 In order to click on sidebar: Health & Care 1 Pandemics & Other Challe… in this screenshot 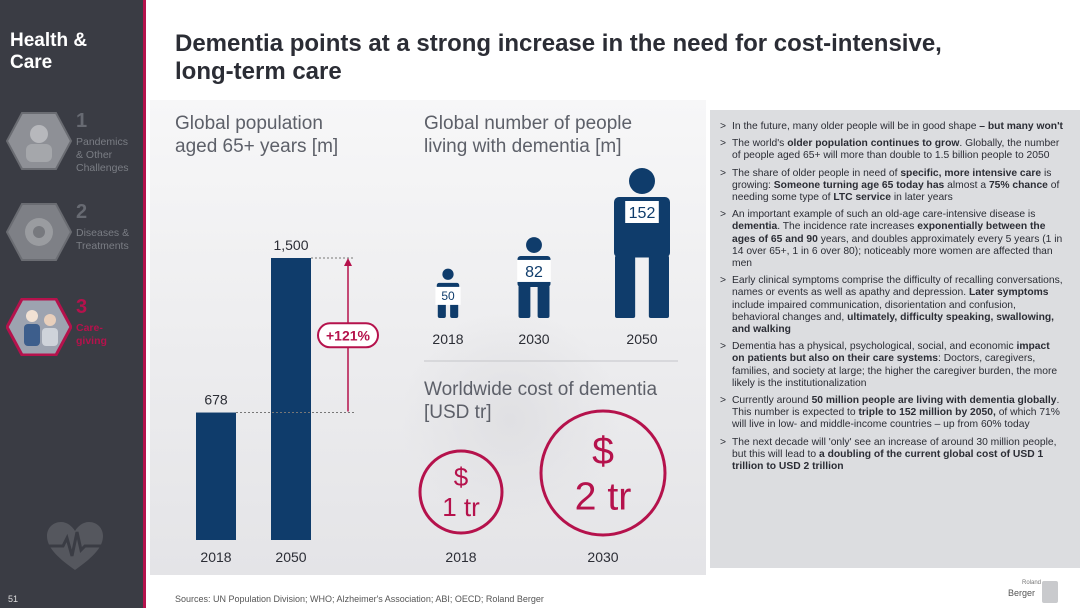, I will do `click(71, 304)`.